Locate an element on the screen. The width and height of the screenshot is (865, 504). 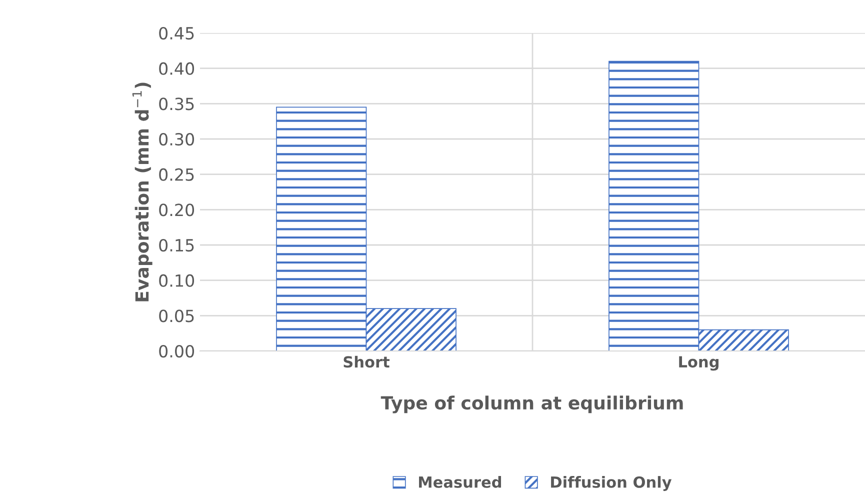
y-tick-label: 0.45 is located at coordinates (176, 33).